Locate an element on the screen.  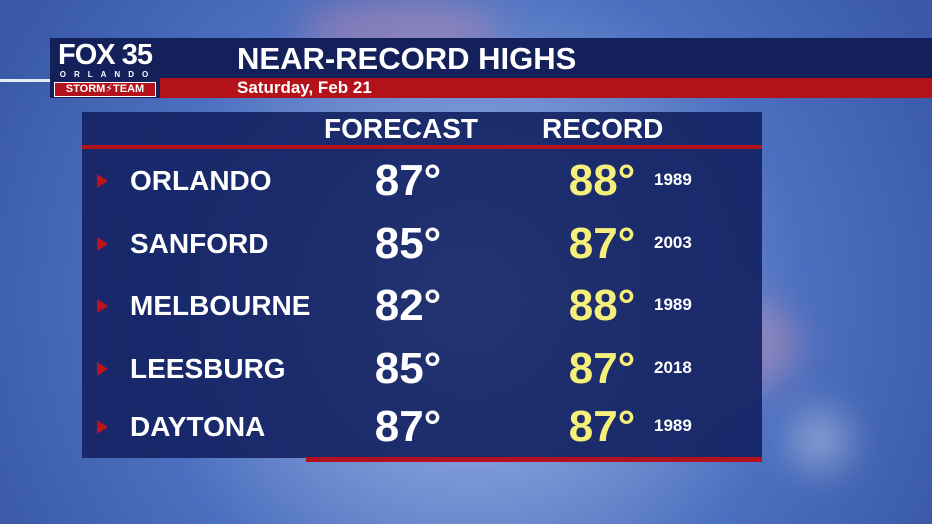
fox35-logo: FOX 35 ORLANDO STORM⚡TEAM is located at coordinates (105, 68).